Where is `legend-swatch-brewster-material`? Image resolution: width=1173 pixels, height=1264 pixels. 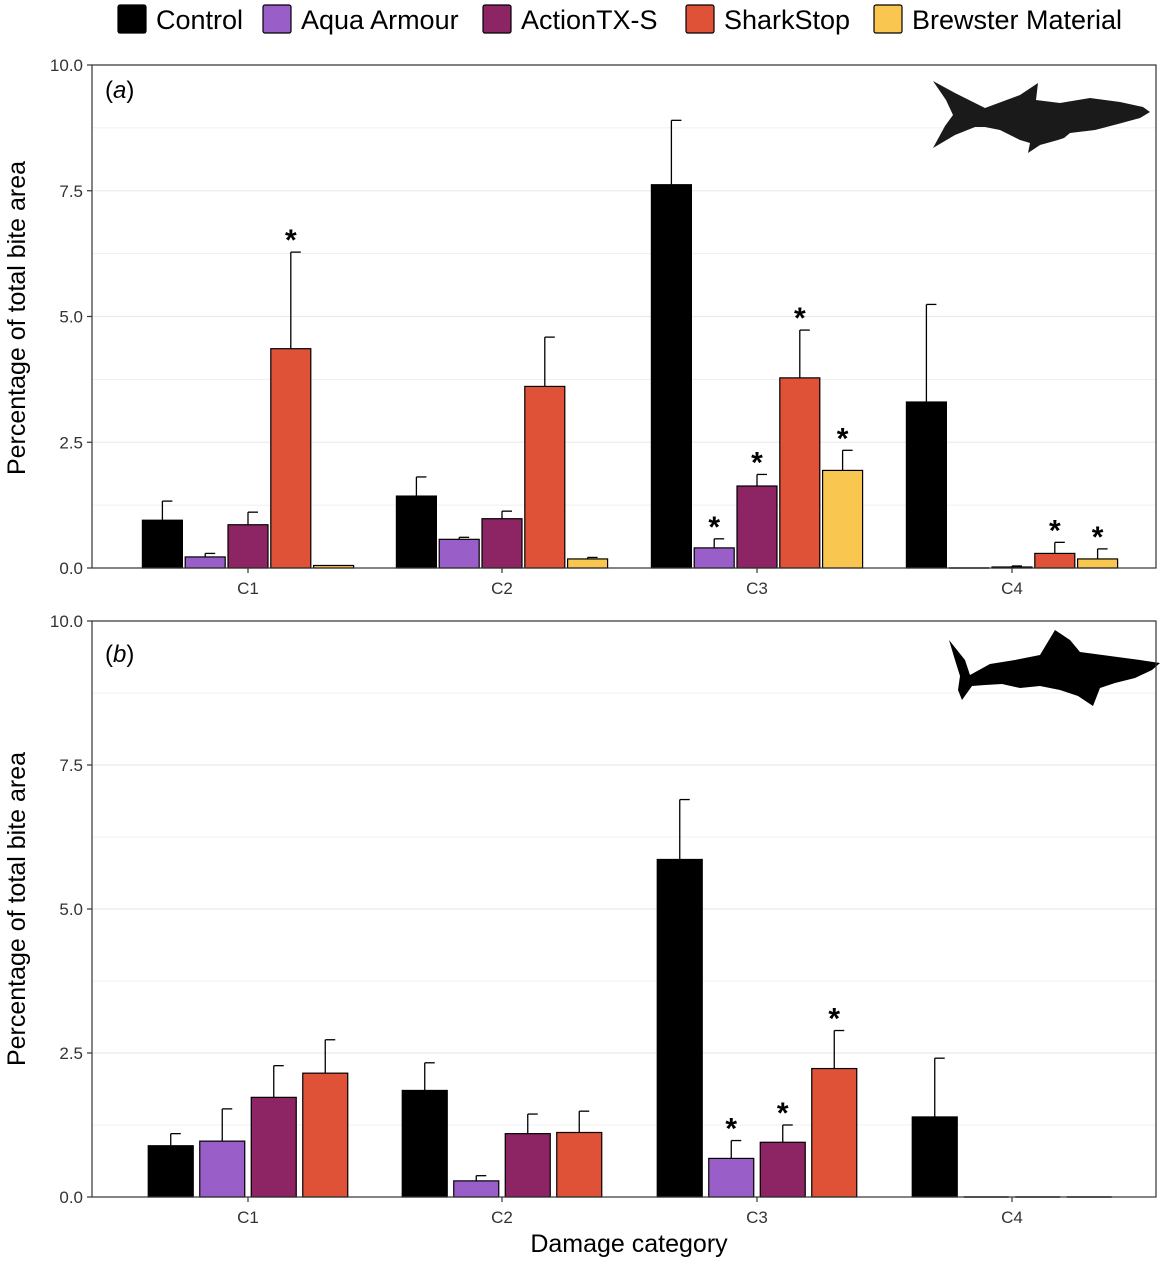
legend-swatch-brewster-material is located at coordinates (888, 19).